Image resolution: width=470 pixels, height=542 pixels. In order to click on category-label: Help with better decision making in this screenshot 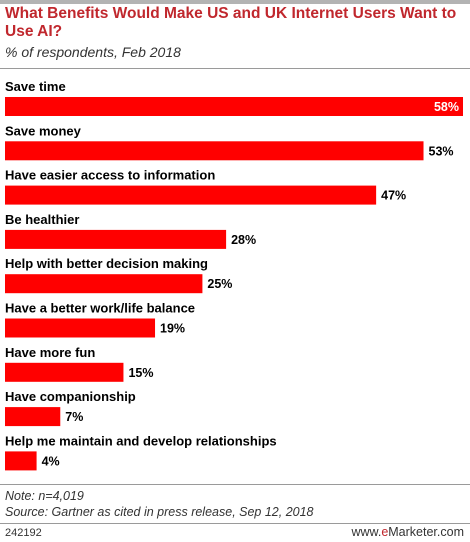, I will do `click(106, 263)`.